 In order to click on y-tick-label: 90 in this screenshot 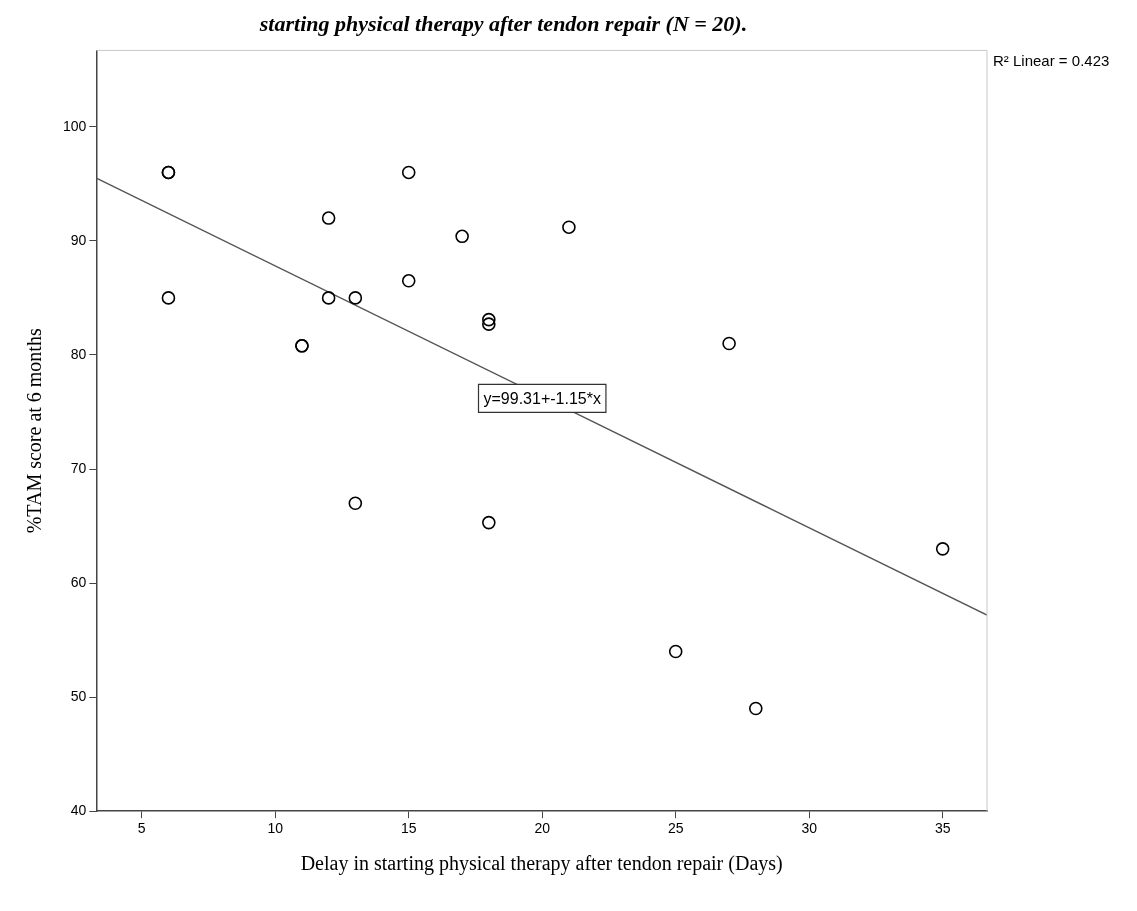, I will do `click(78, 239)`.